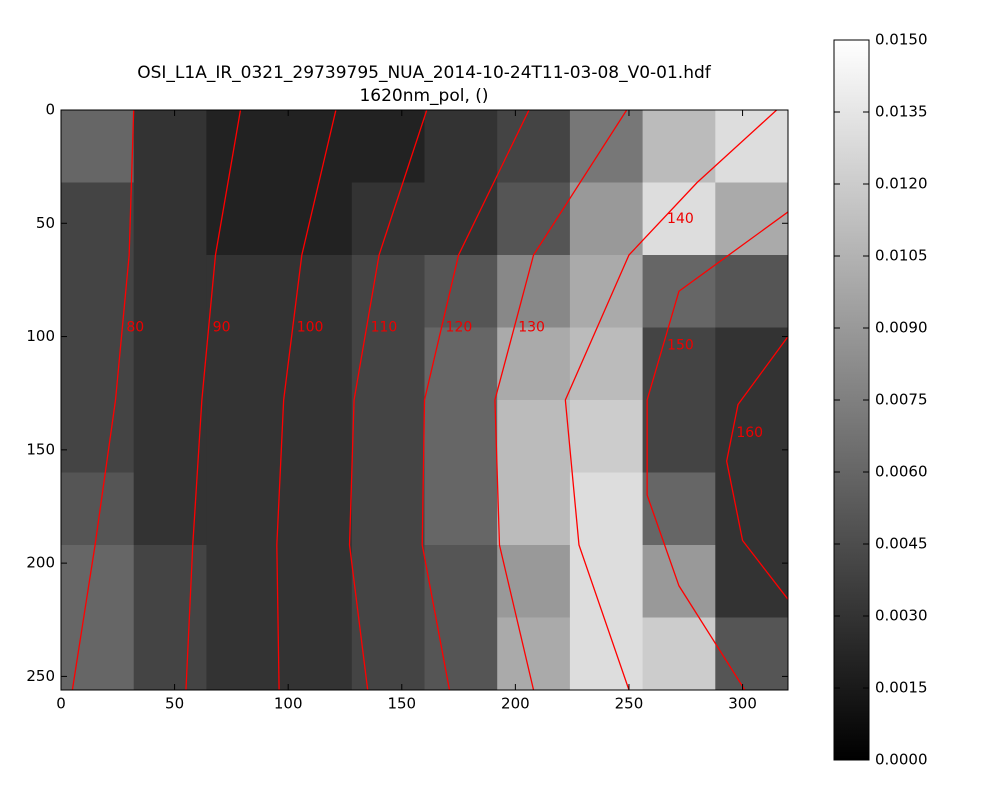 The width and height of the screenshot is (1000, 800). I want to click on contour-label: 110, so click(384, 328).